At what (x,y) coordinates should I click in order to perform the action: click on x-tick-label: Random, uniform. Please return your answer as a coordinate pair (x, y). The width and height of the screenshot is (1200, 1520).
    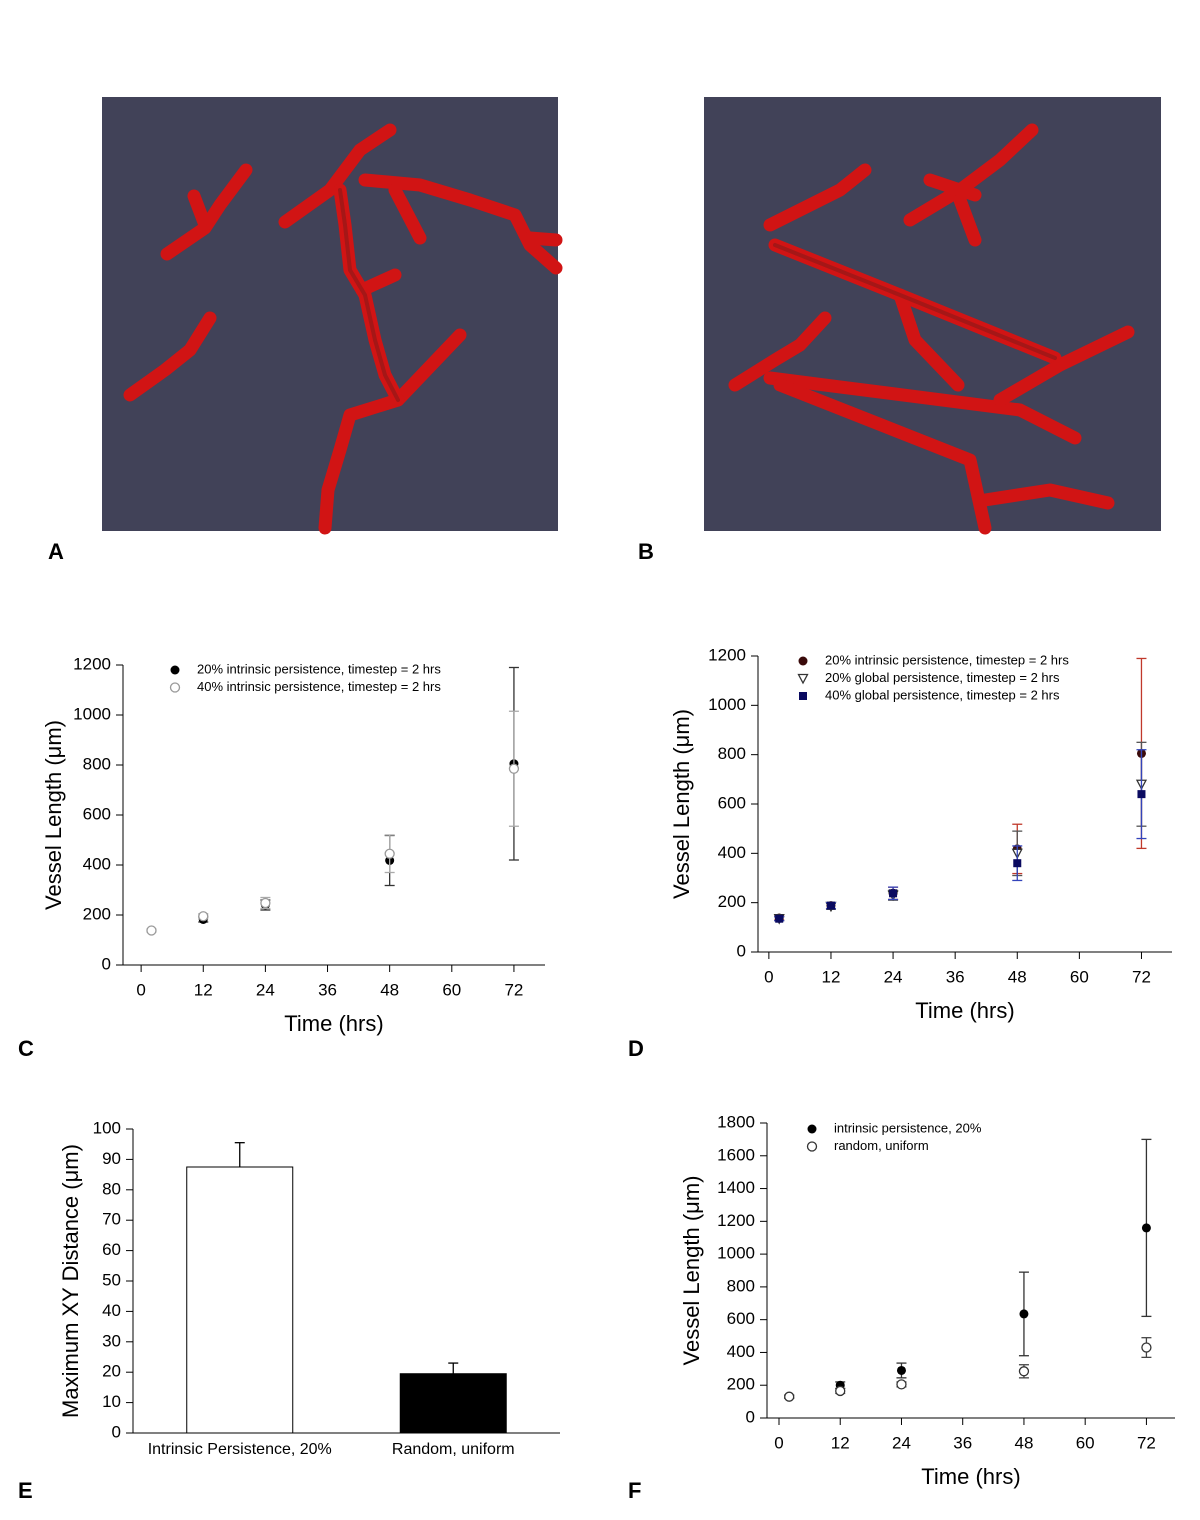
    Looking at the image, I should click on (453, 1449).